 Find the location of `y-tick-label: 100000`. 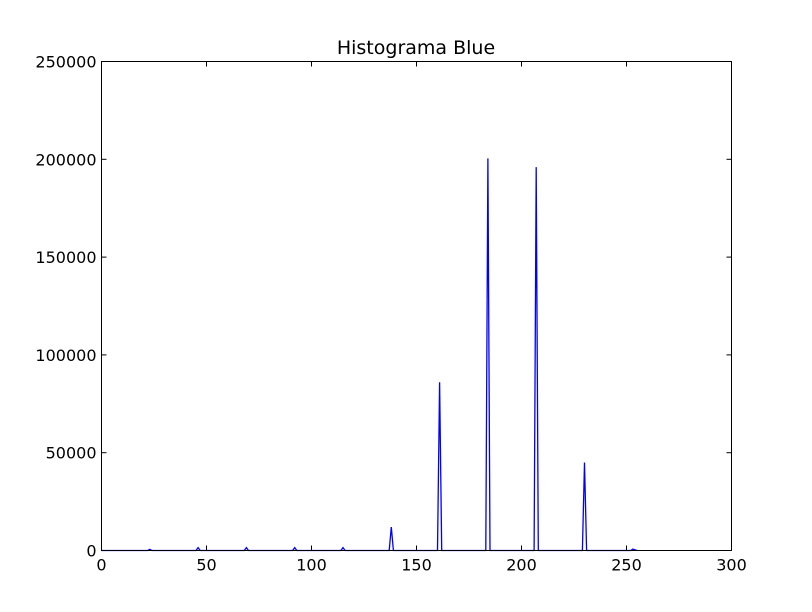

y-tick-label: 100000 is located at coordinates (65, 355).